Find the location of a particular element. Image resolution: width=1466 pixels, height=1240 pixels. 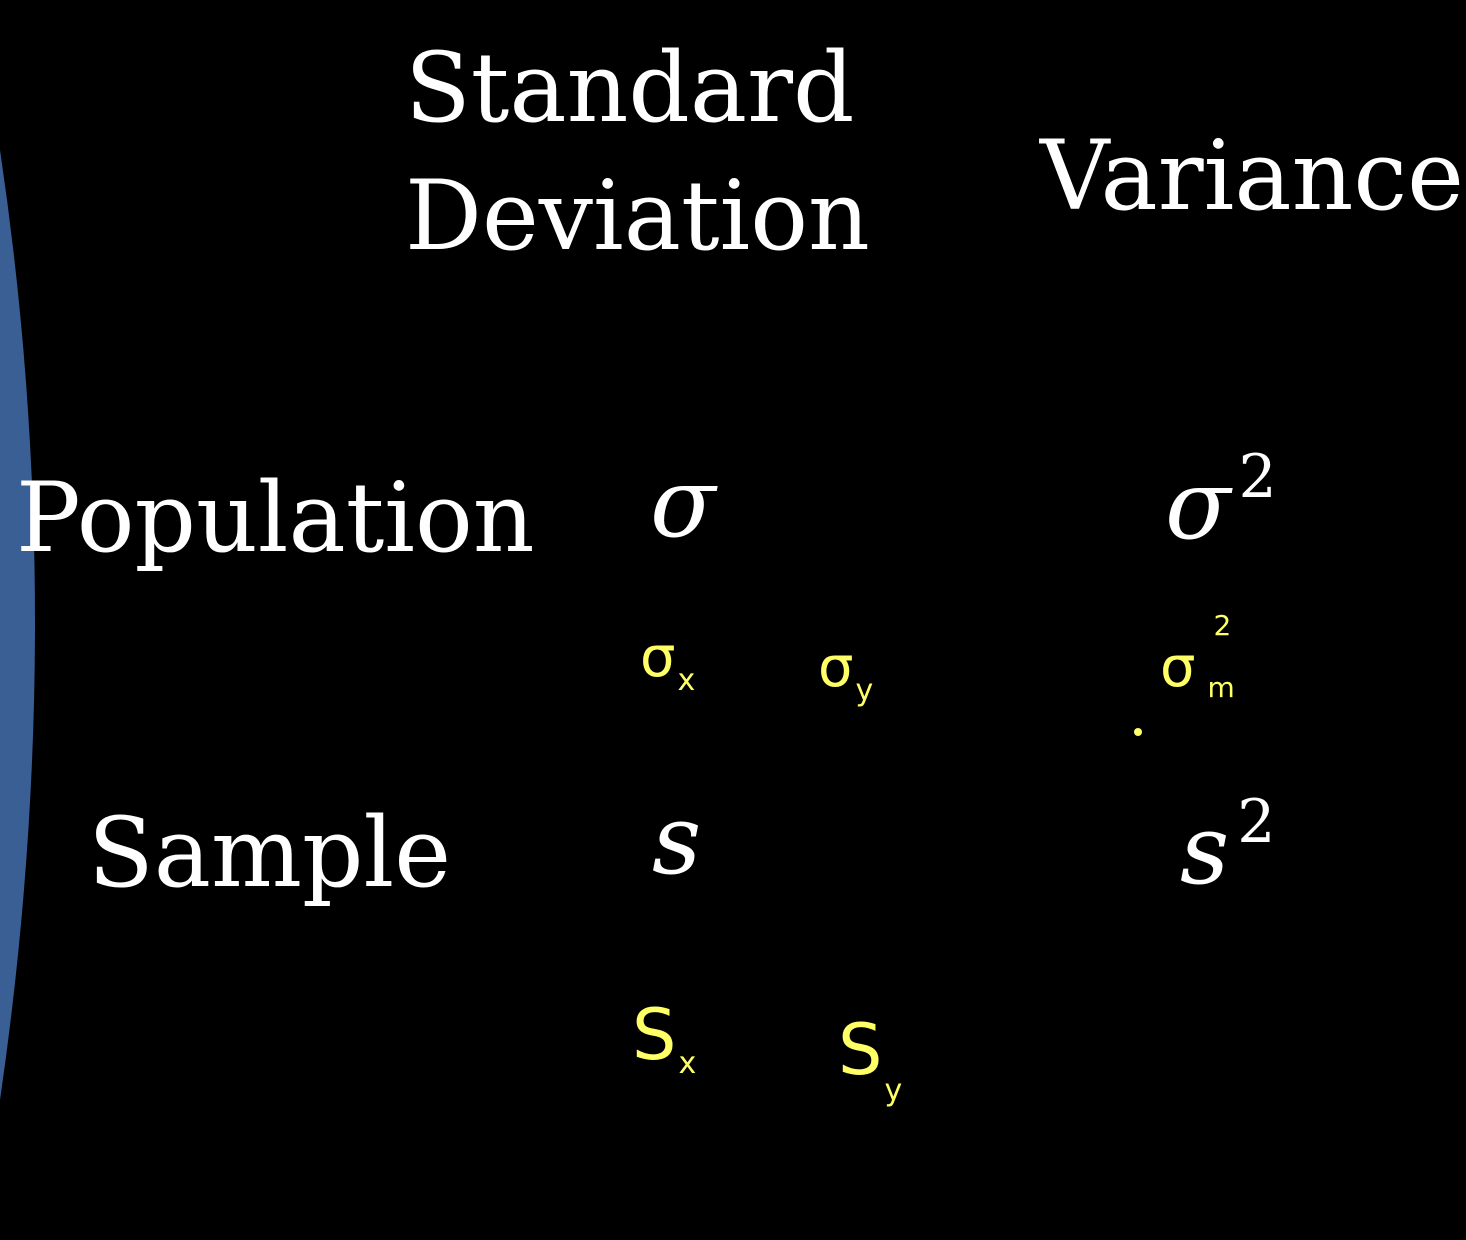

population-variance-base: σ is located at coordinates (1198, 505).